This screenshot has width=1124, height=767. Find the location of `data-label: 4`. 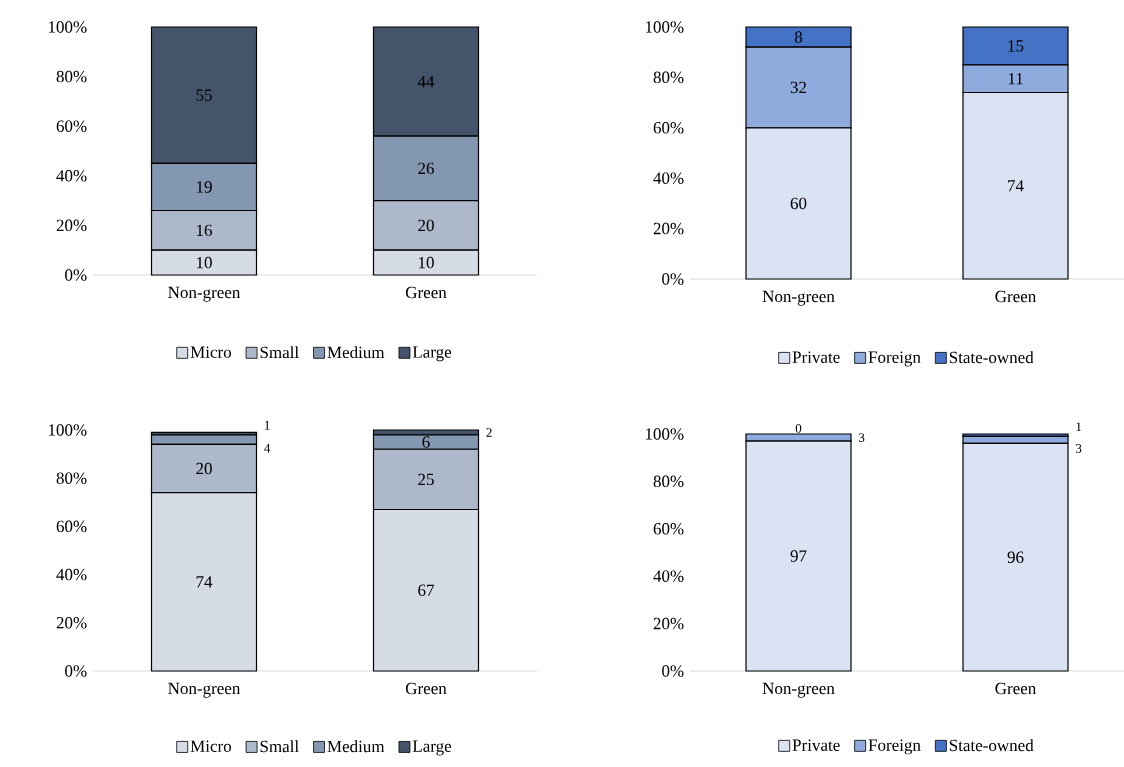

data-label: 4 is located at coordinates (267, 448).